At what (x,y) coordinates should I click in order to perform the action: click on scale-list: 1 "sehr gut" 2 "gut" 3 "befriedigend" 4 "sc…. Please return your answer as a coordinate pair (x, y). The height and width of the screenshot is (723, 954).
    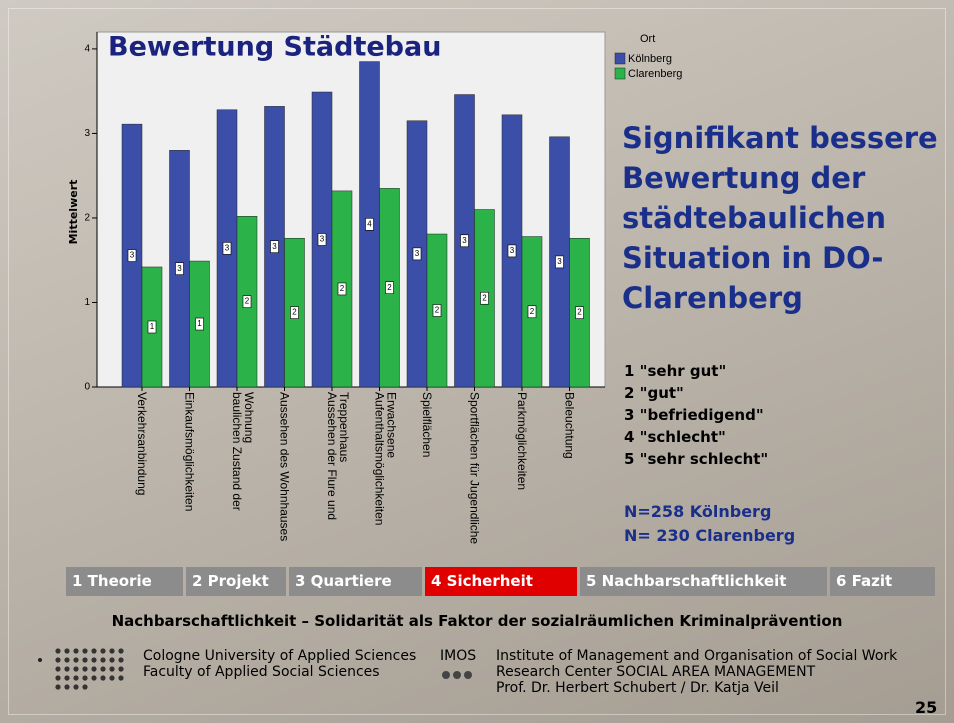
    Looking at the image, I should click on (696, 415).